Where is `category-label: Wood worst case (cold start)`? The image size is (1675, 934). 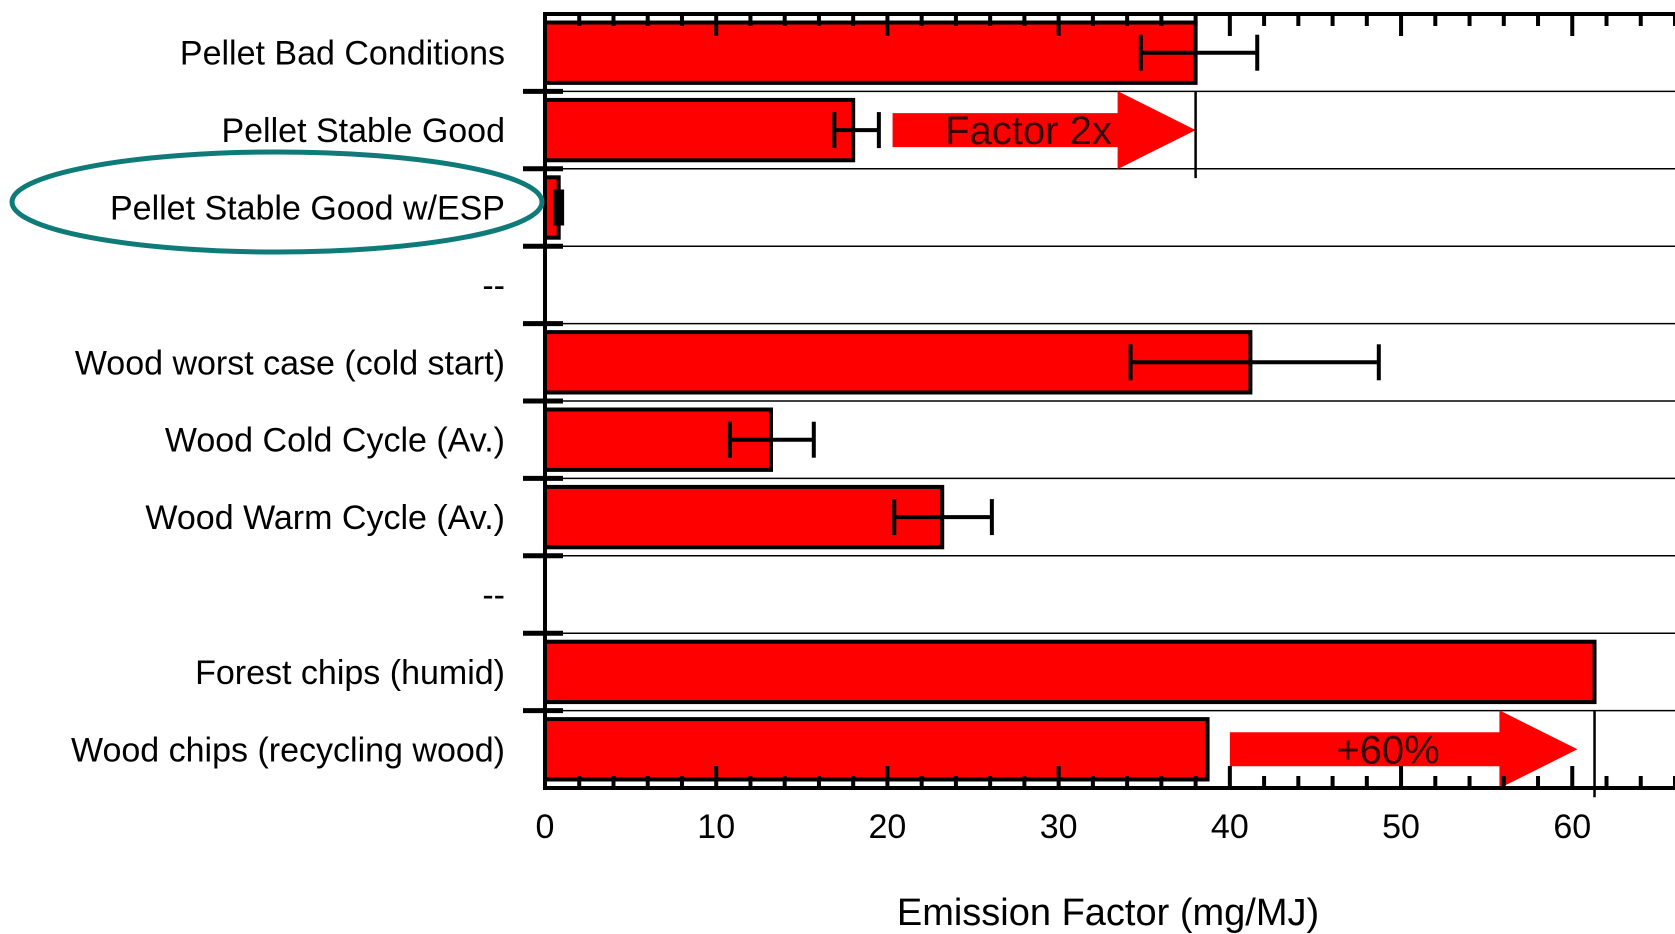
category-label: Wood worst case (cold start) is located at coordinates (290, 363).